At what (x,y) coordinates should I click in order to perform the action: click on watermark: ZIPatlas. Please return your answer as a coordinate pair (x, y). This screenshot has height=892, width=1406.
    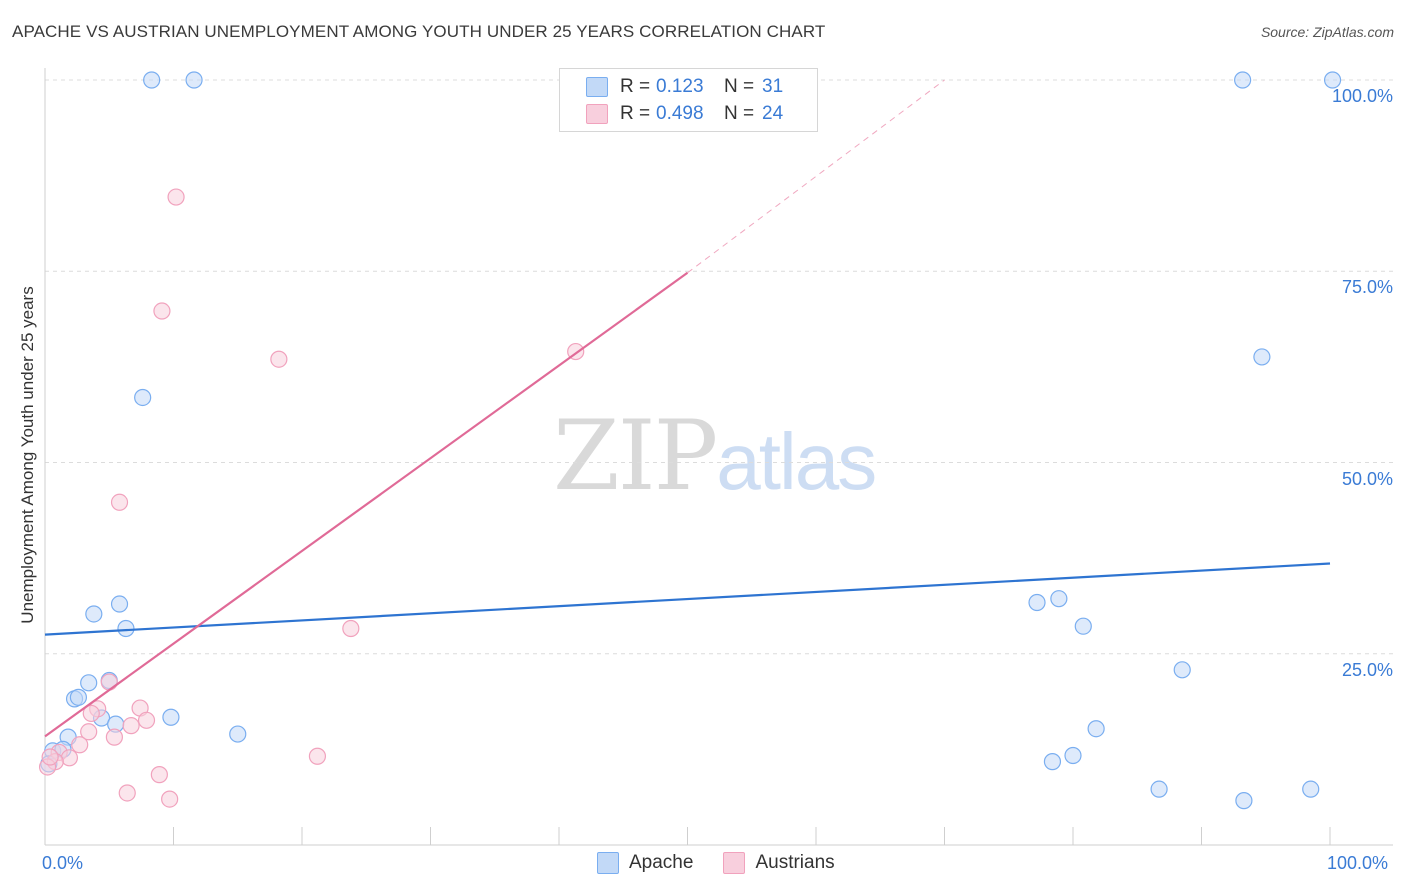
    Looking at the image, I should click on (715, 456).